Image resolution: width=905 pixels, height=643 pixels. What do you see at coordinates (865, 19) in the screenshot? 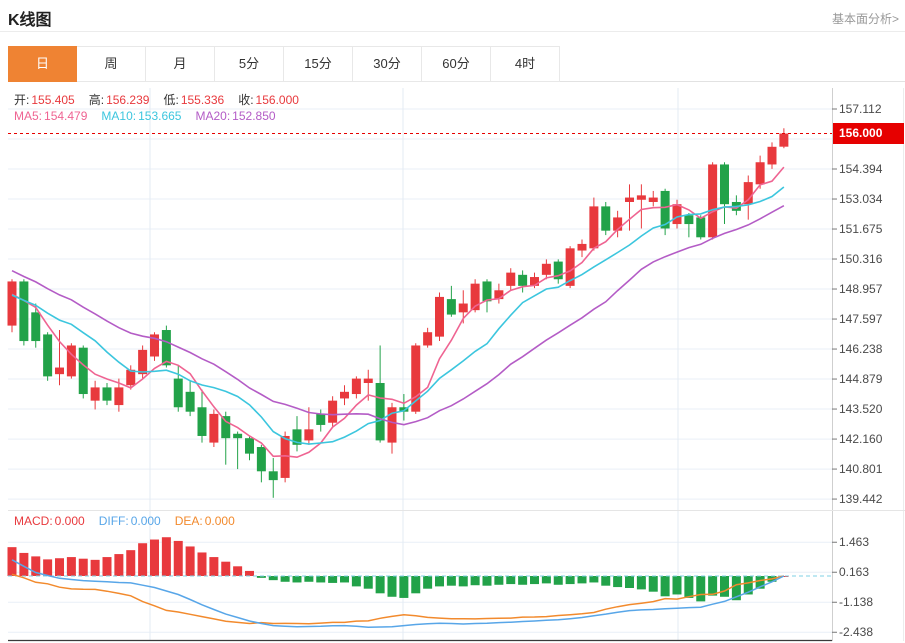
I see `fundamental-analysis-link: 基本面分析>` at bounding box center [865, 19].